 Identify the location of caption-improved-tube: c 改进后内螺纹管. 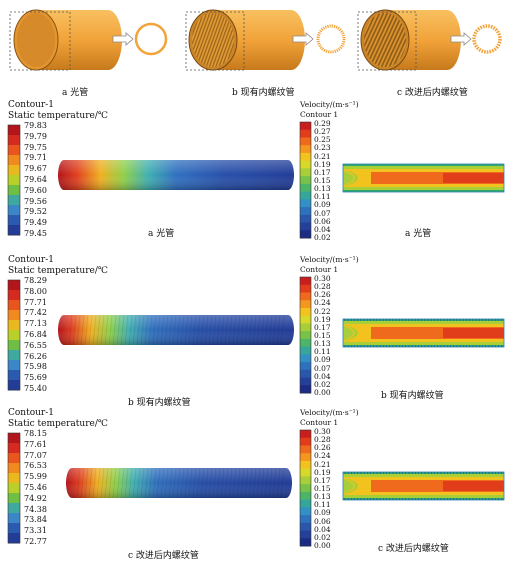
(432, 93).